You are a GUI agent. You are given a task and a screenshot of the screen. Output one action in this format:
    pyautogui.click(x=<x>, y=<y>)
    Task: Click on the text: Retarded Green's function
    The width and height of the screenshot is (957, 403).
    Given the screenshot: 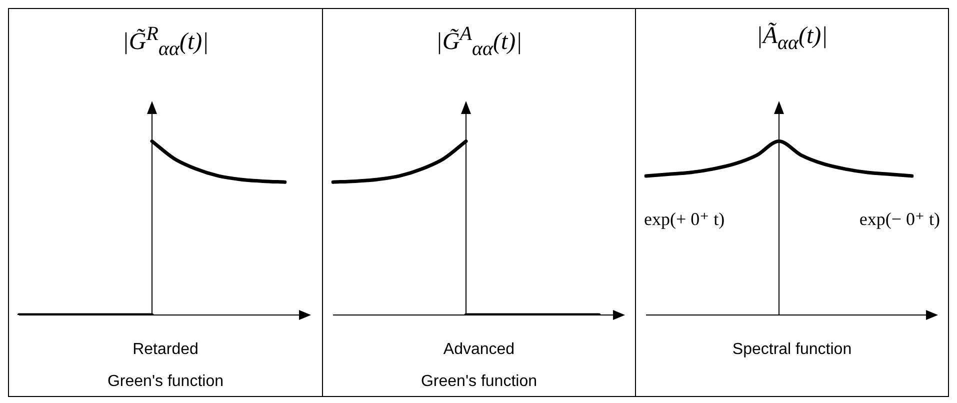 What is the action you would take?
    pyautogui.click(x=165, y=366)
    